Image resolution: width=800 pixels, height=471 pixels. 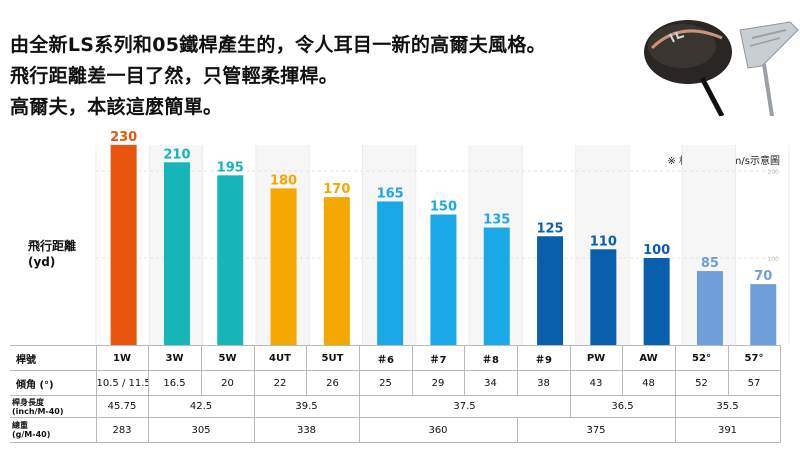 What do you see at coordinates (122, 358) in the screenshot?
I see `spec-cell: 1W` at bounding box center [122, 358].